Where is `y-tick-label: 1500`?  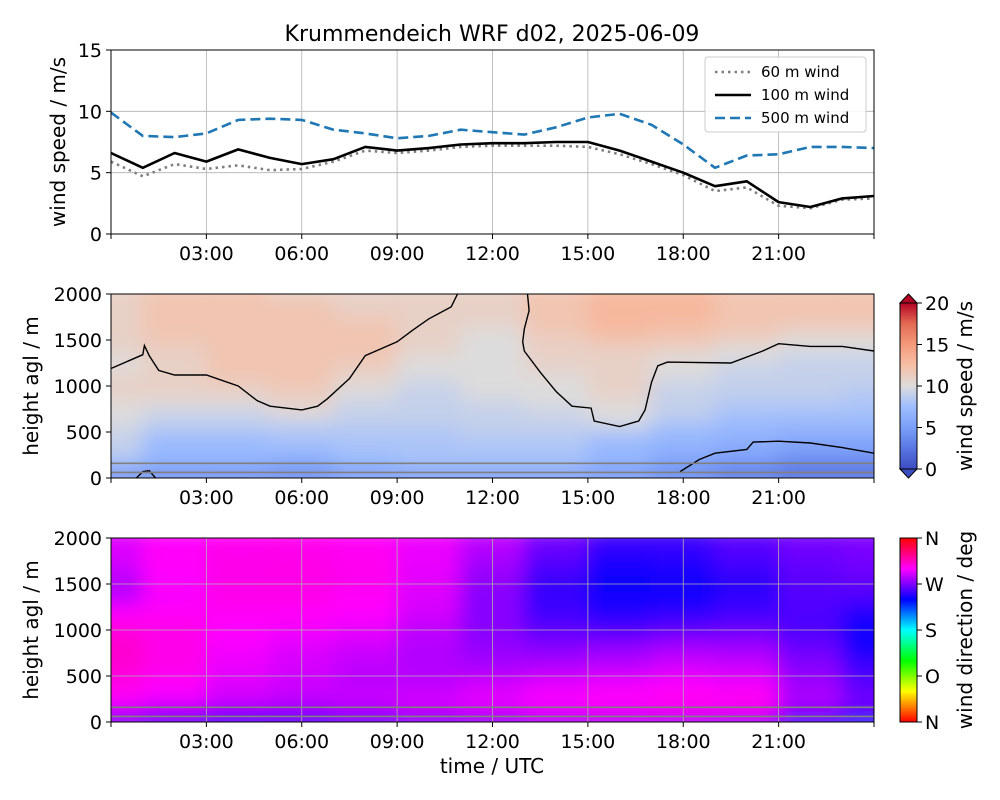
y-tick-label: 1500 is located at coordinates (78, 585).